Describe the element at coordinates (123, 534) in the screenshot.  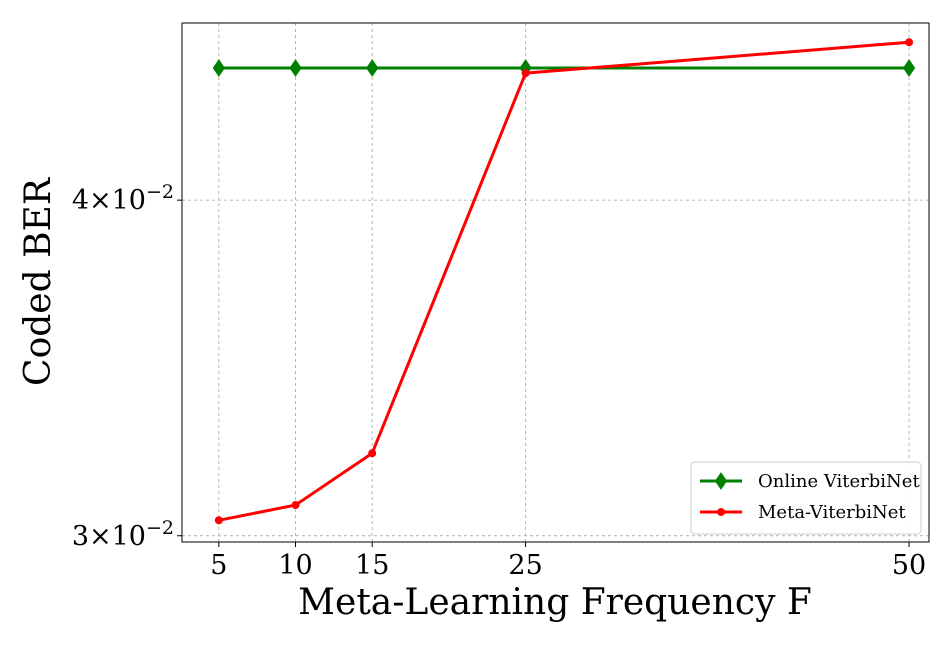
I see `y-tick-label: 3×10⁻²` at that location.